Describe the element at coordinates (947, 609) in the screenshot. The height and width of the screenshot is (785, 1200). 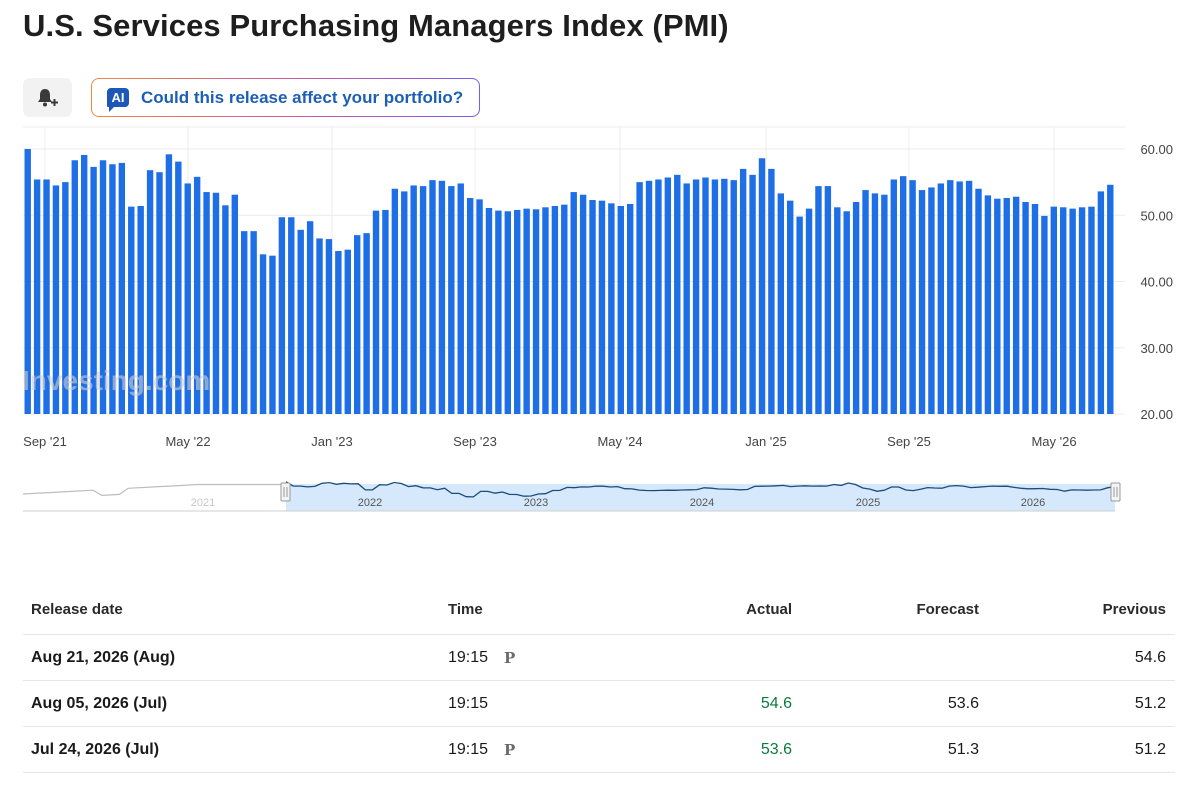
I see `col-forecast: Forecast` at that location.